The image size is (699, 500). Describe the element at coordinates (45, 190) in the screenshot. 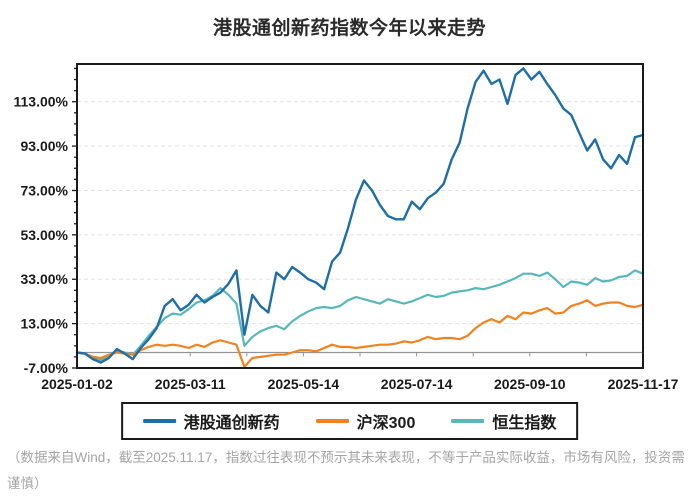

I see `y-tick-label: 73.00%` at that location.